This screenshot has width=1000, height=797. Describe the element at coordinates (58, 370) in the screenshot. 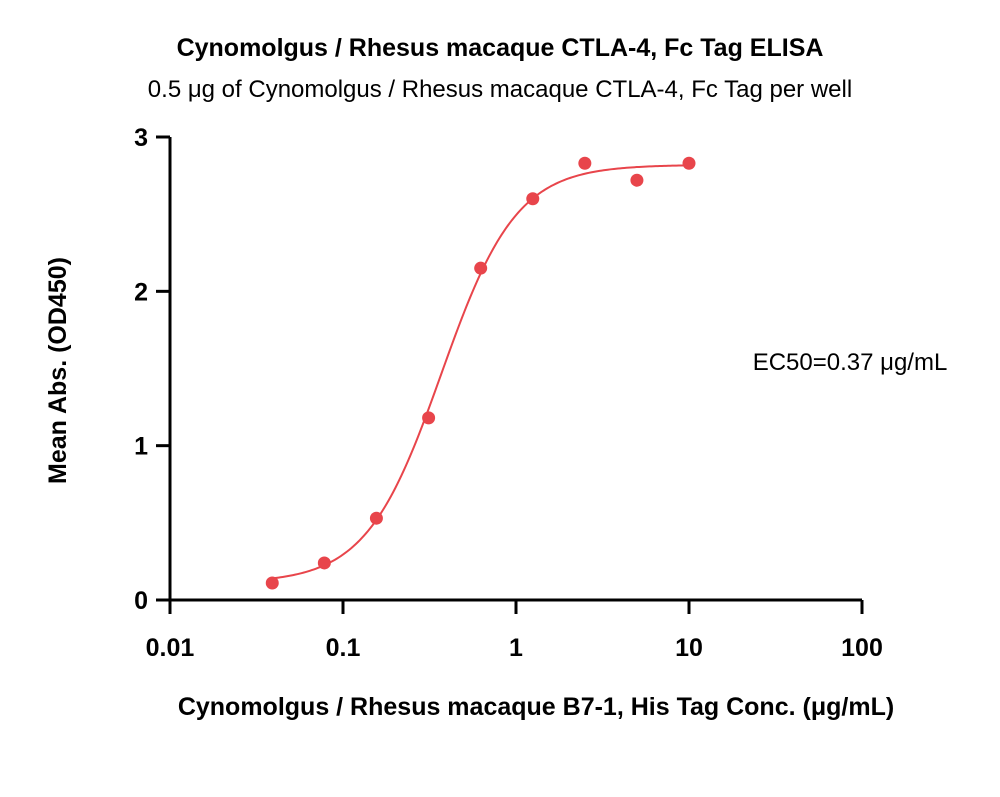

I see `y-axis-label: Mean Abs. (OD450)` at that location.